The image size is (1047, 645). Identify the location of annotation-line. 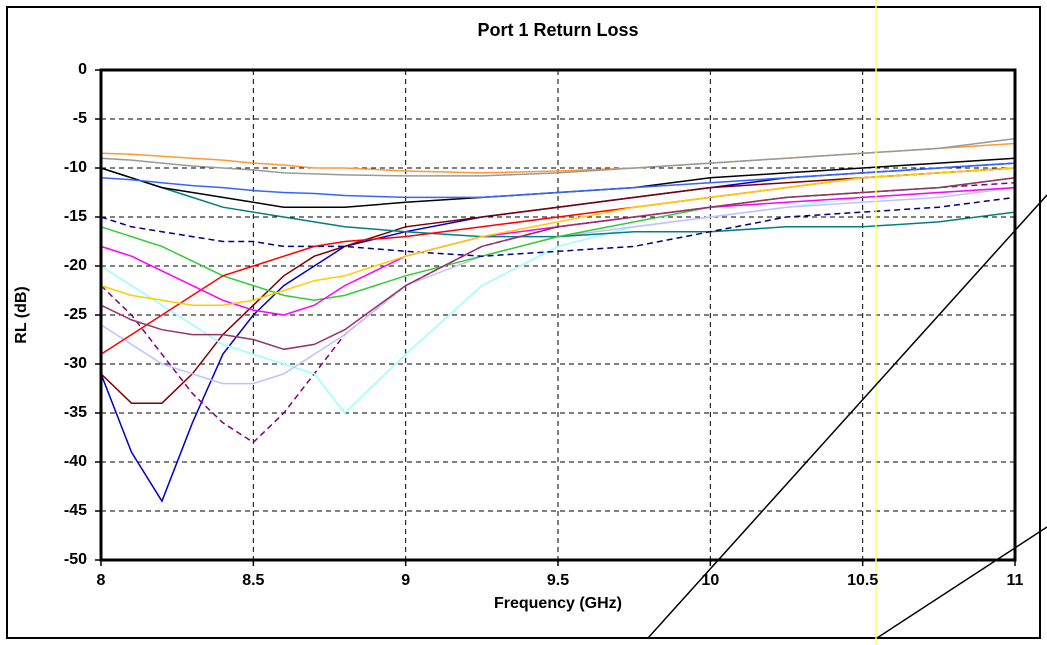
(961, 582).